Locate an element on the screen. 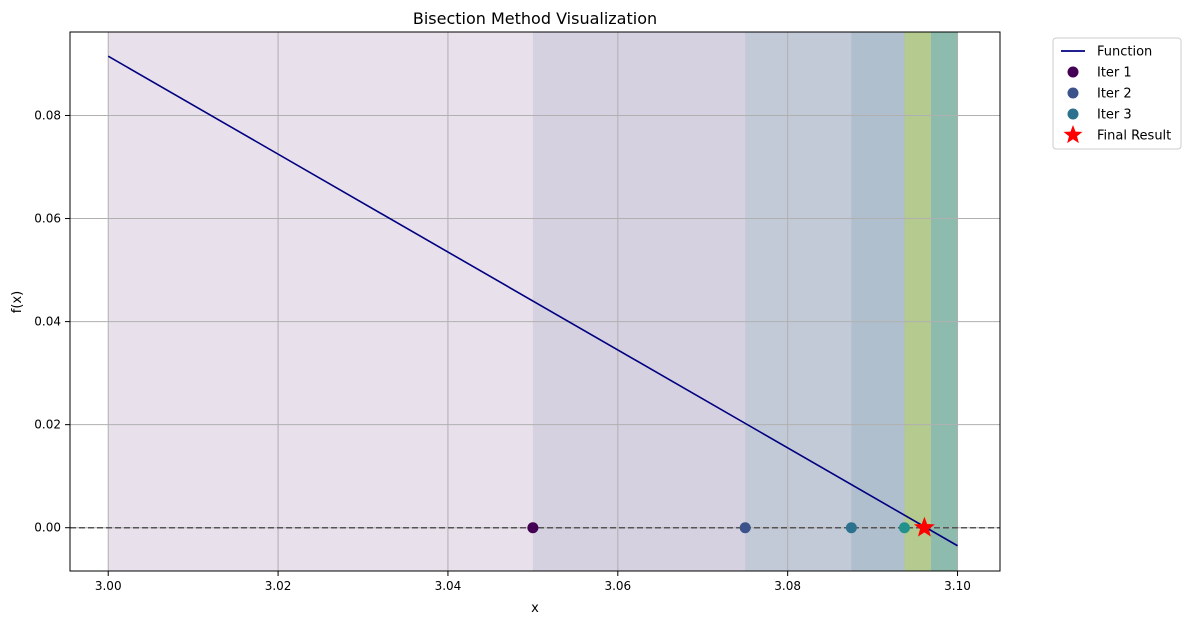  legend-box is located at coordinates (1117, 93).